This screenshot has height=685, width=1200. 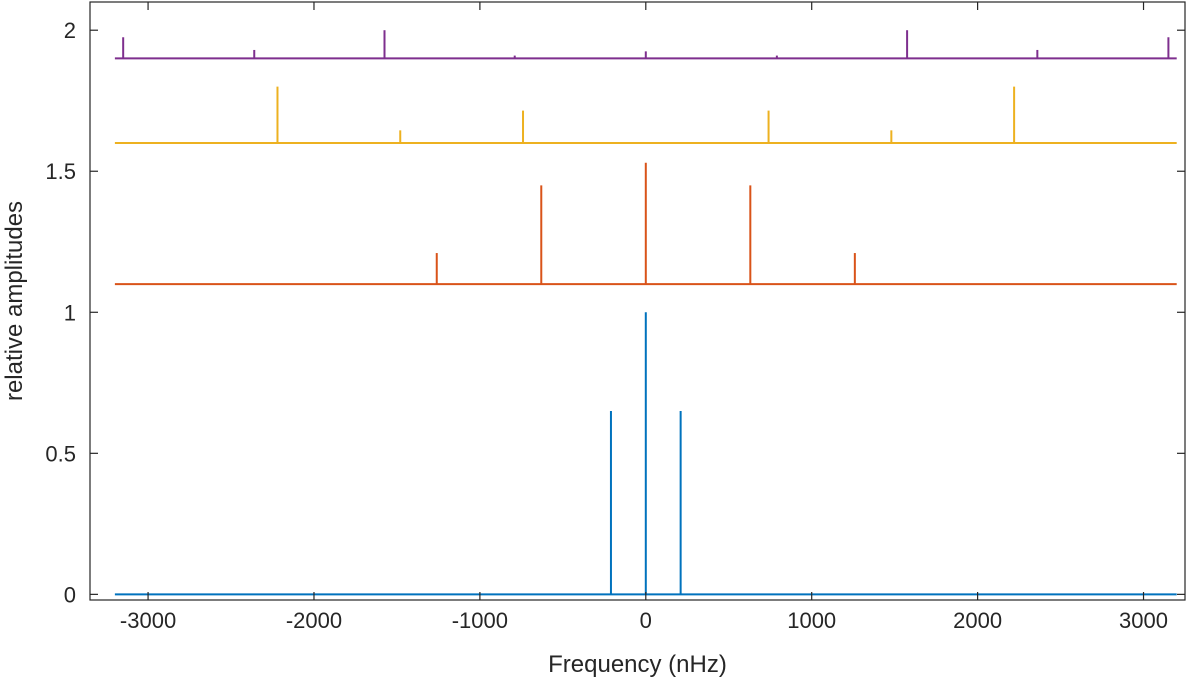 I want to click on y-axis-label: relative amplitudes, so click(x=14, y=301).